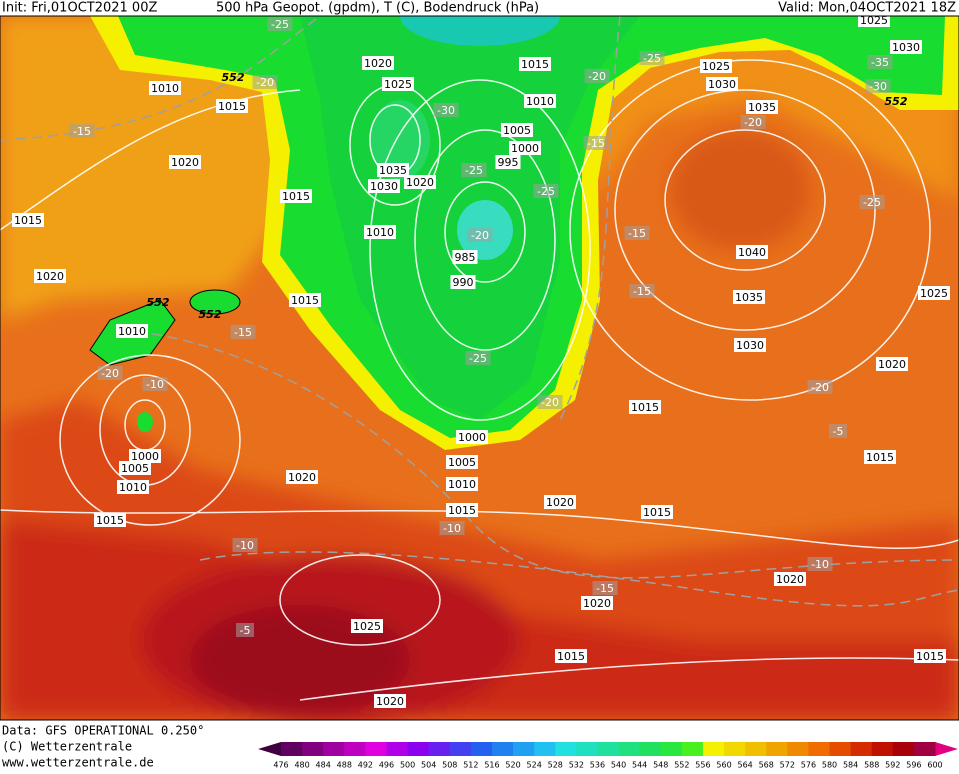  What do you see at coordinates (681, 765) in the screenshot?
I see `legend-label: 552` at bounding box center [681, 765].